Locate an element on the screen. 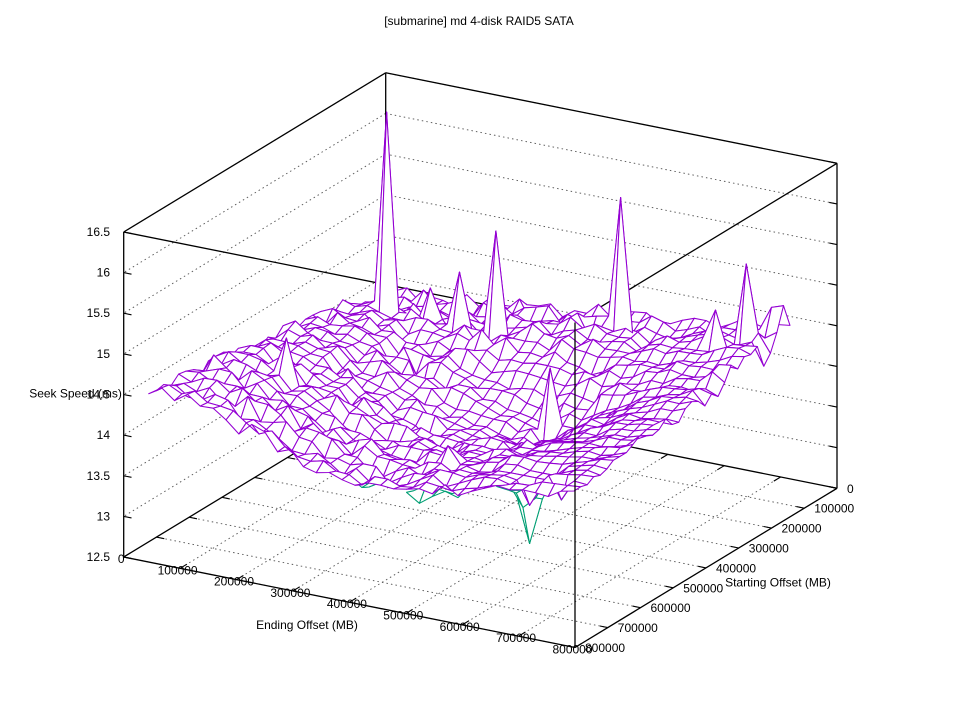 The image size is (960, 725). svg-text: Starting Offset (MB) is located at coordinates (778, 583).